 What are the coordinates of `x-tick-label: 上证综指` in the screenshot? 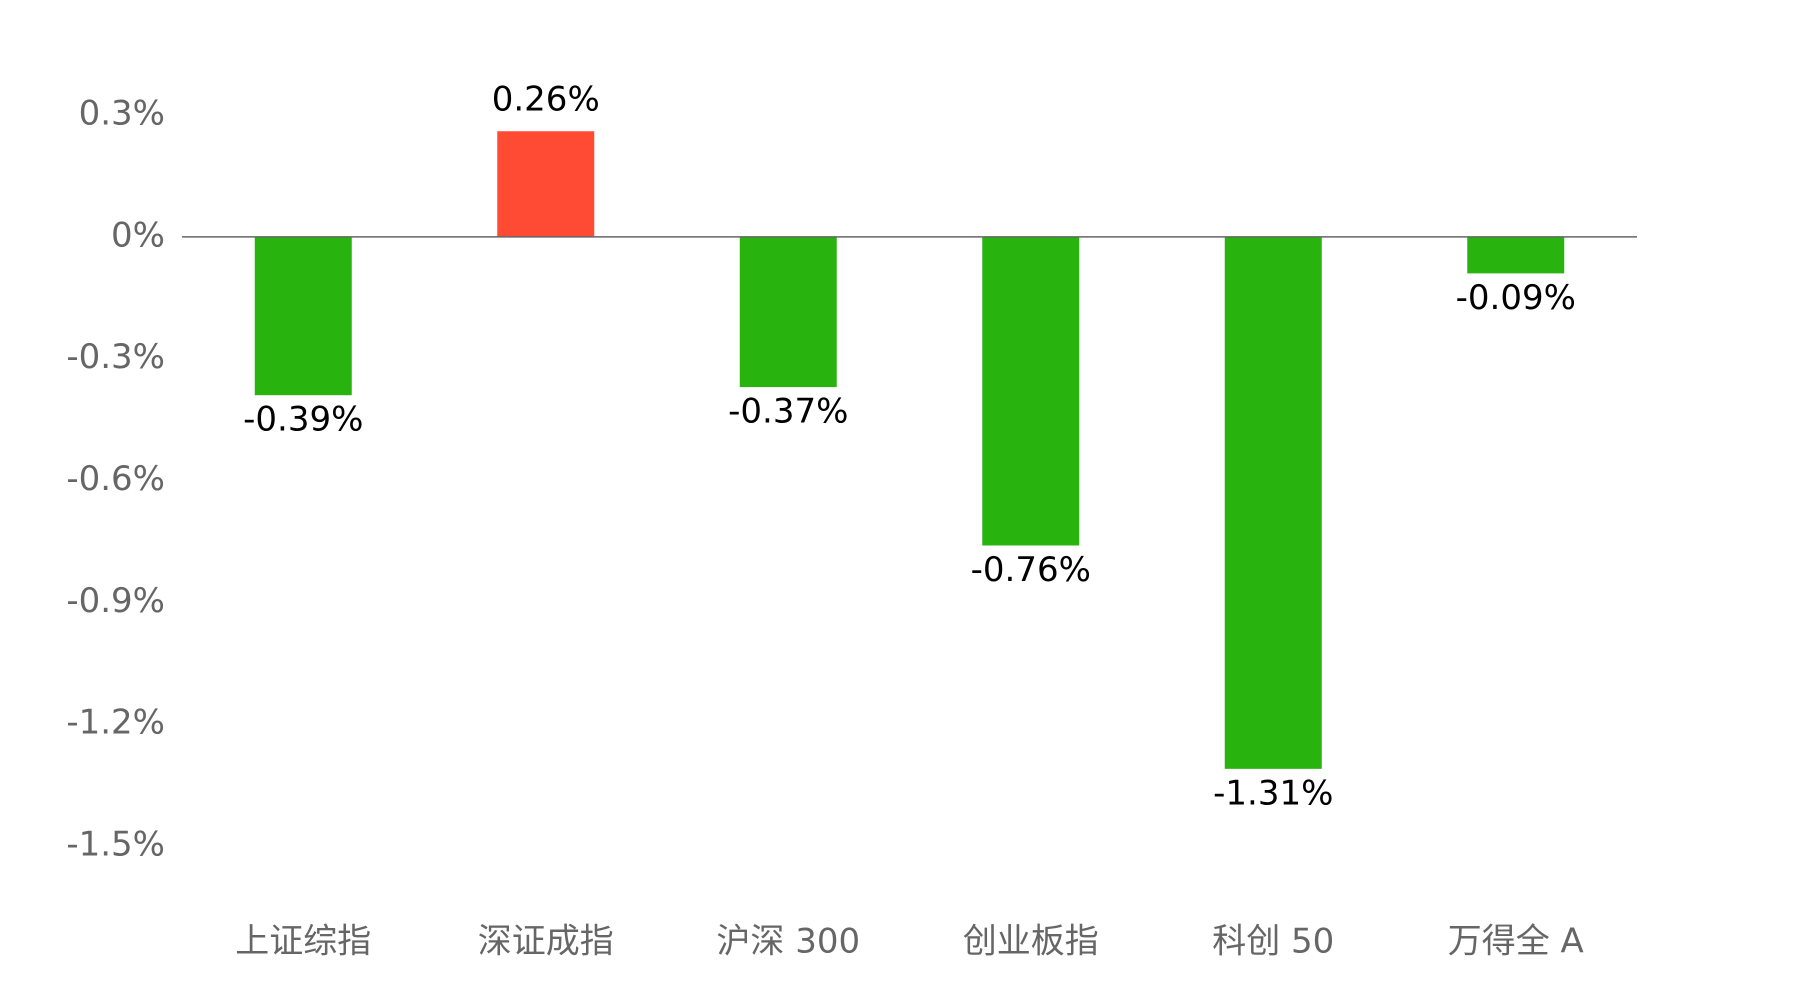 It's located at (303, 942).